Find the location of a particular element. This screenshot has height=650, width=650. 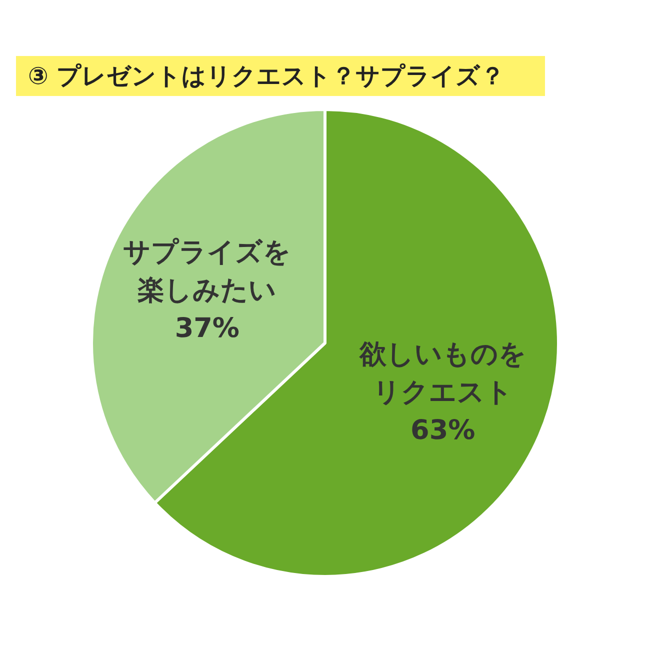

data-label: 63% is located at coordinates (443, 430).